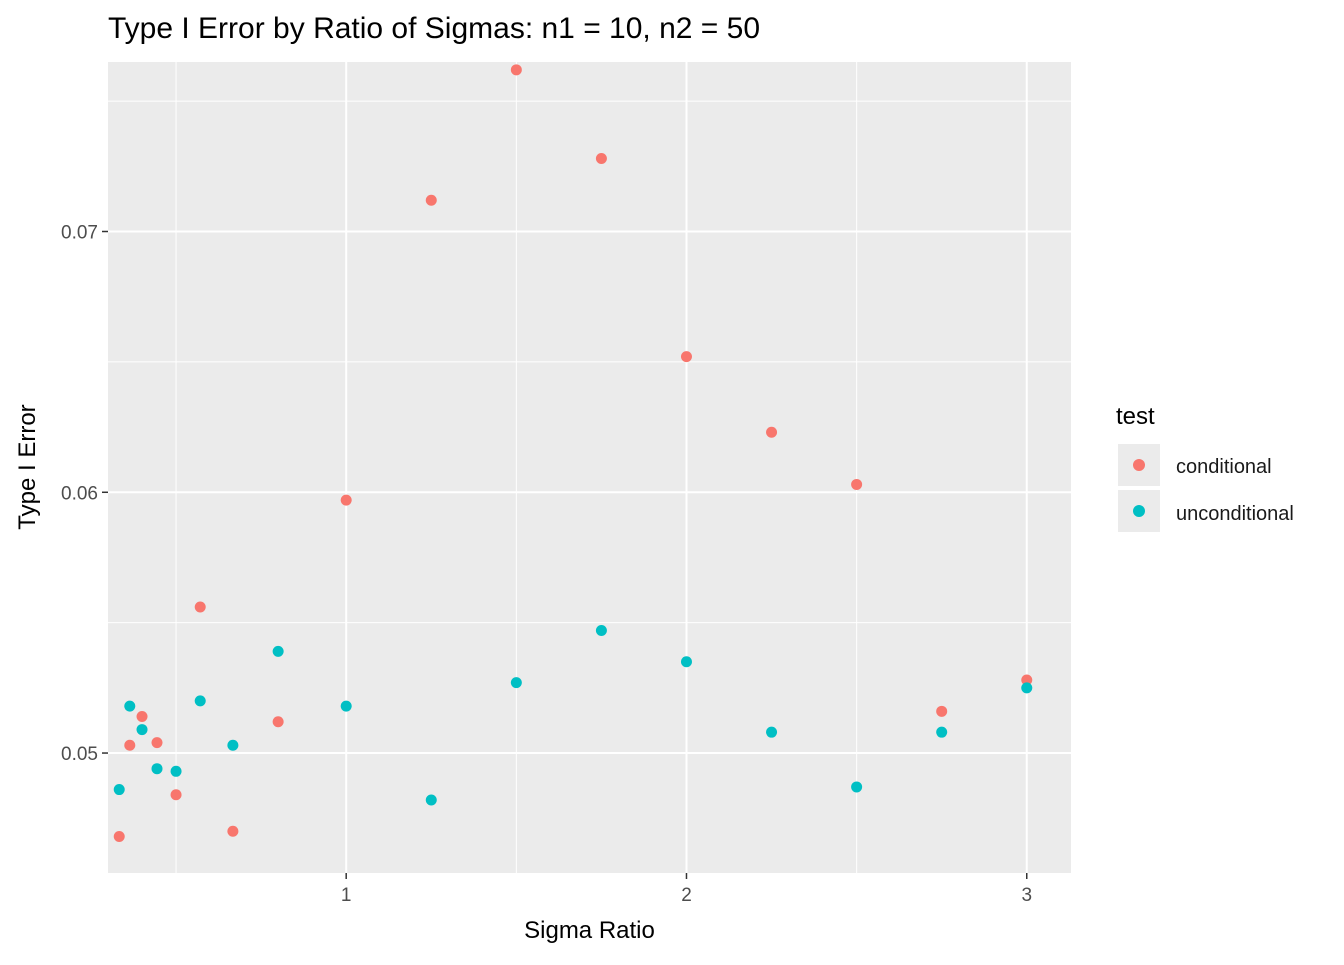 The width and height of the screenshot is (1344, 965). I want to click on x-tick-label: 1, so click(346, 895).